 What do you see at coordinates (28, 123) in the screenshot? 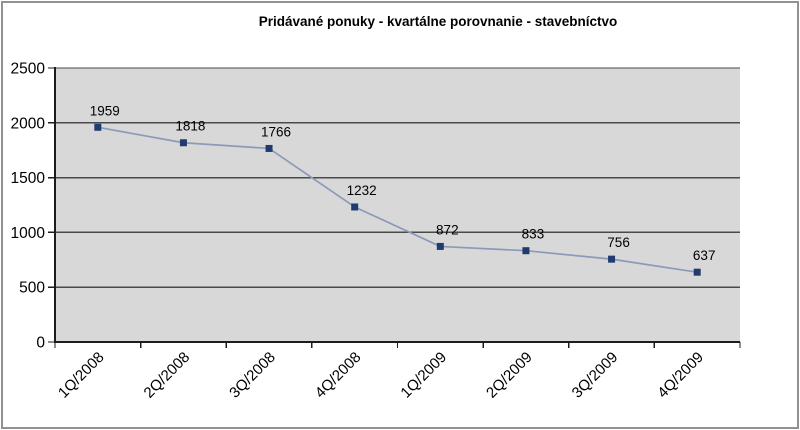
I see `y-axis-label: 2000` at bounding box center [28, 123].